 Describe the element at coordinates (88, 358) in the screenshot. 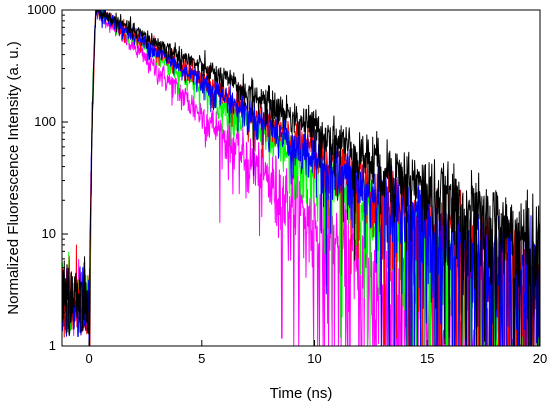

I see `x-tick-label: 0` at that location.